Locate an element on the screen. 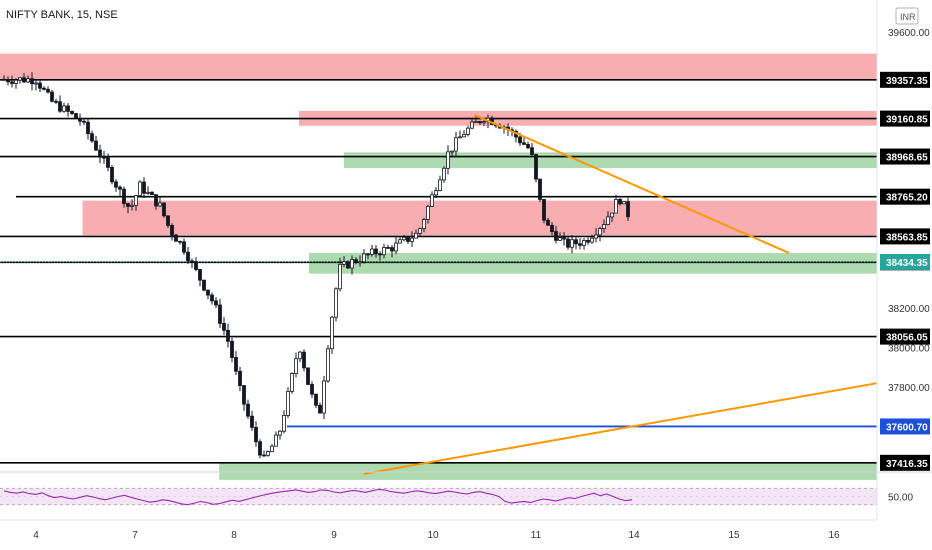 This screenshot has width=932, height=550. currency-badge: INR is located at coordinates (907, 16).